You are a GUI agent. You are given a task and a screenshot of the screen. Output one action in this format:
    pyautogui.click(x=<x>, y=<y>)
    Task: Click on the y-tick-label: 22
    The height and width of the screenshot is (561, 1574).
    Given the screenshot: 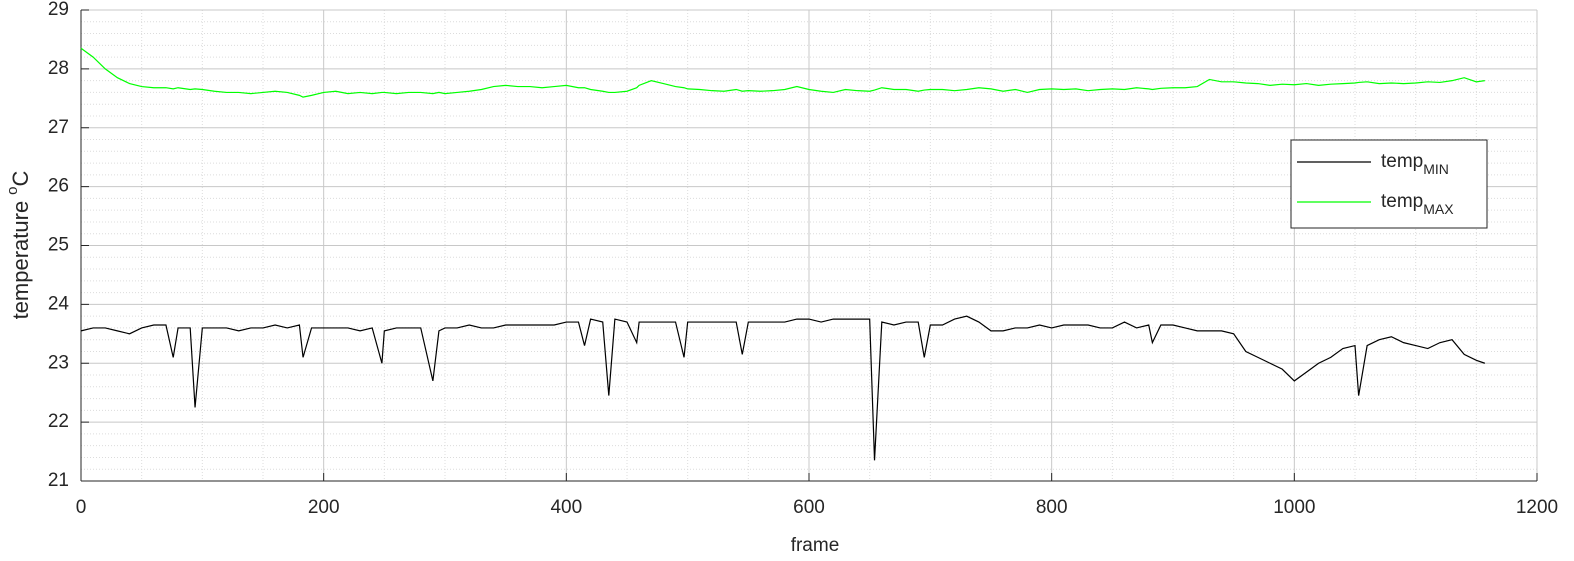 What is the action you would take?
    pyautogui.click(x=58, y=421)
    